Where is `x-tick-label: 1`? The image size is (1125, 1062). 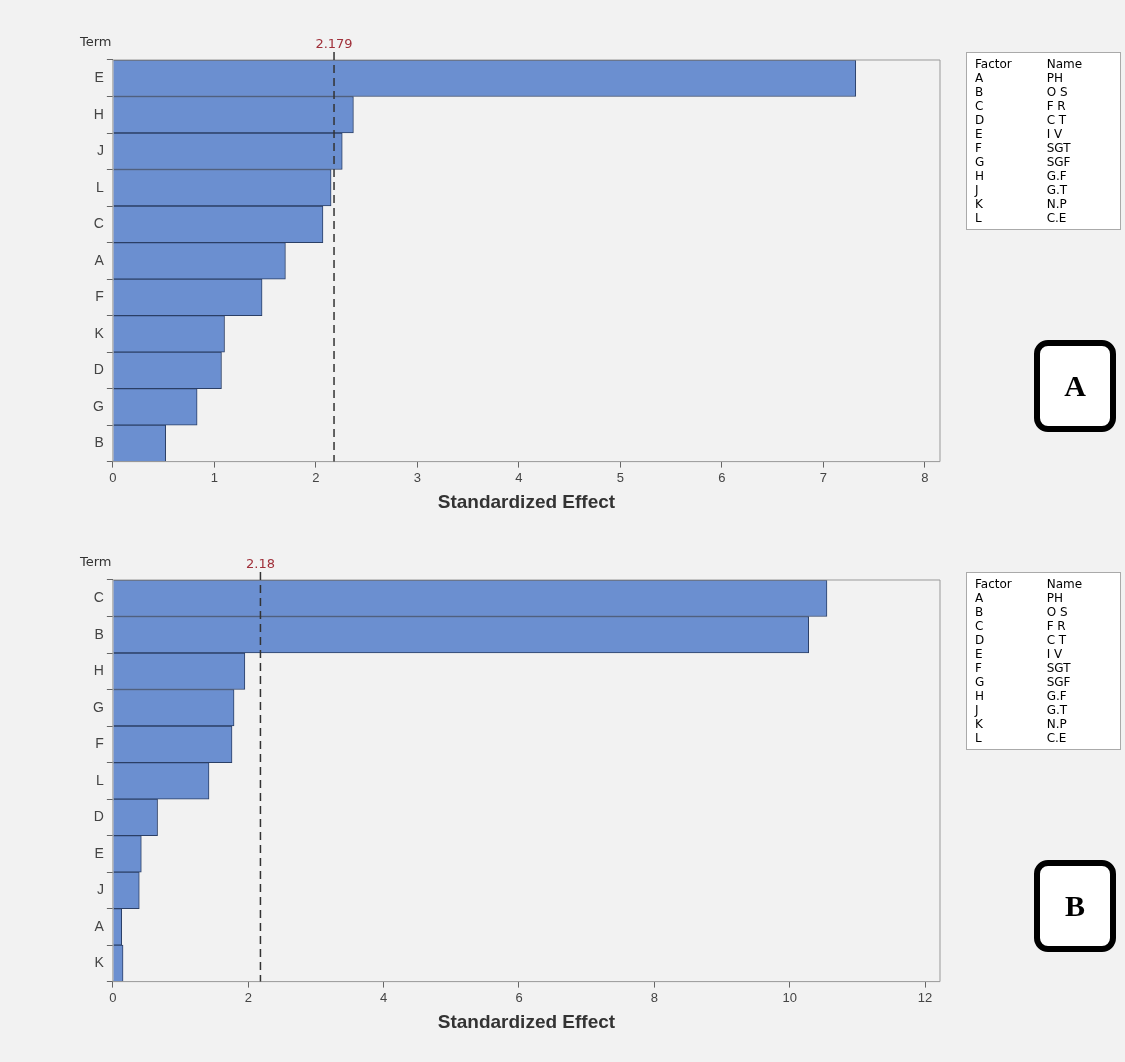
x-tick-label: 1 is located at coordinates (214, 477).